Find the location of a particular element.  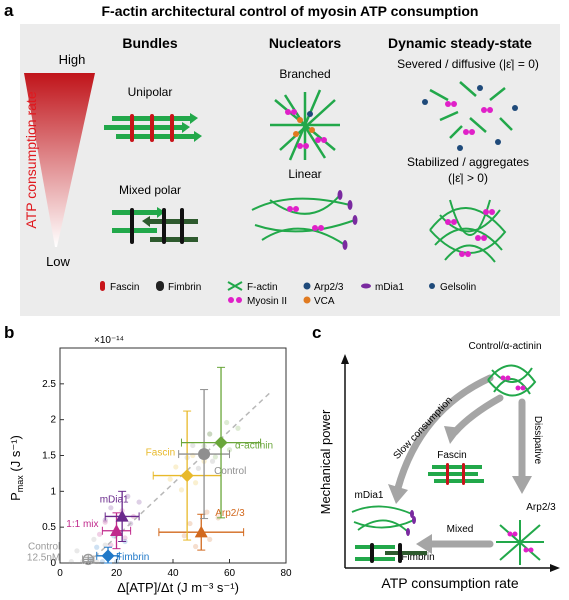

series-label: Fascin is located at coordinates (160, 453).